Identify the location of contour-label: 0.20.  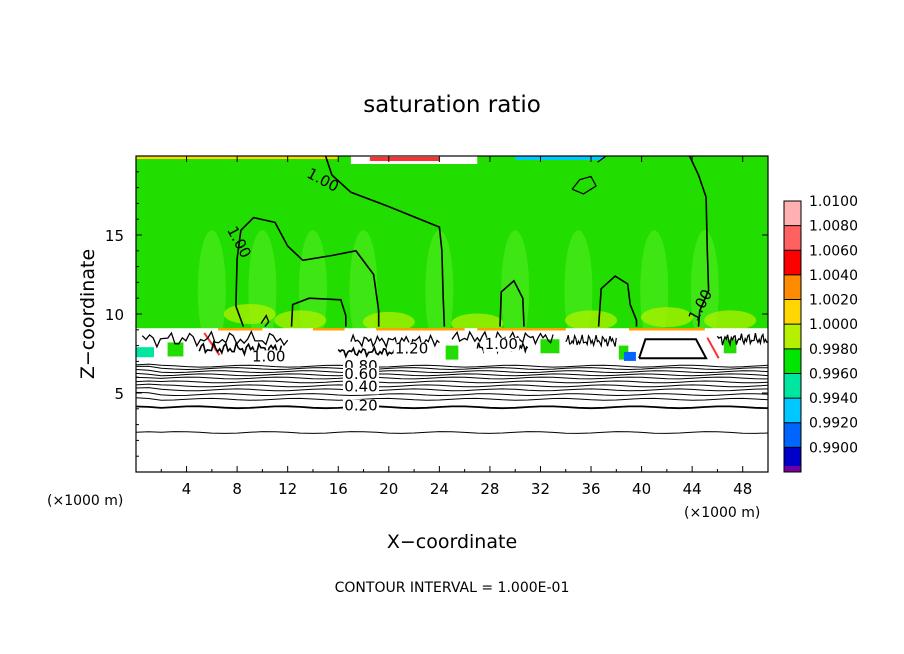
(360, 405).